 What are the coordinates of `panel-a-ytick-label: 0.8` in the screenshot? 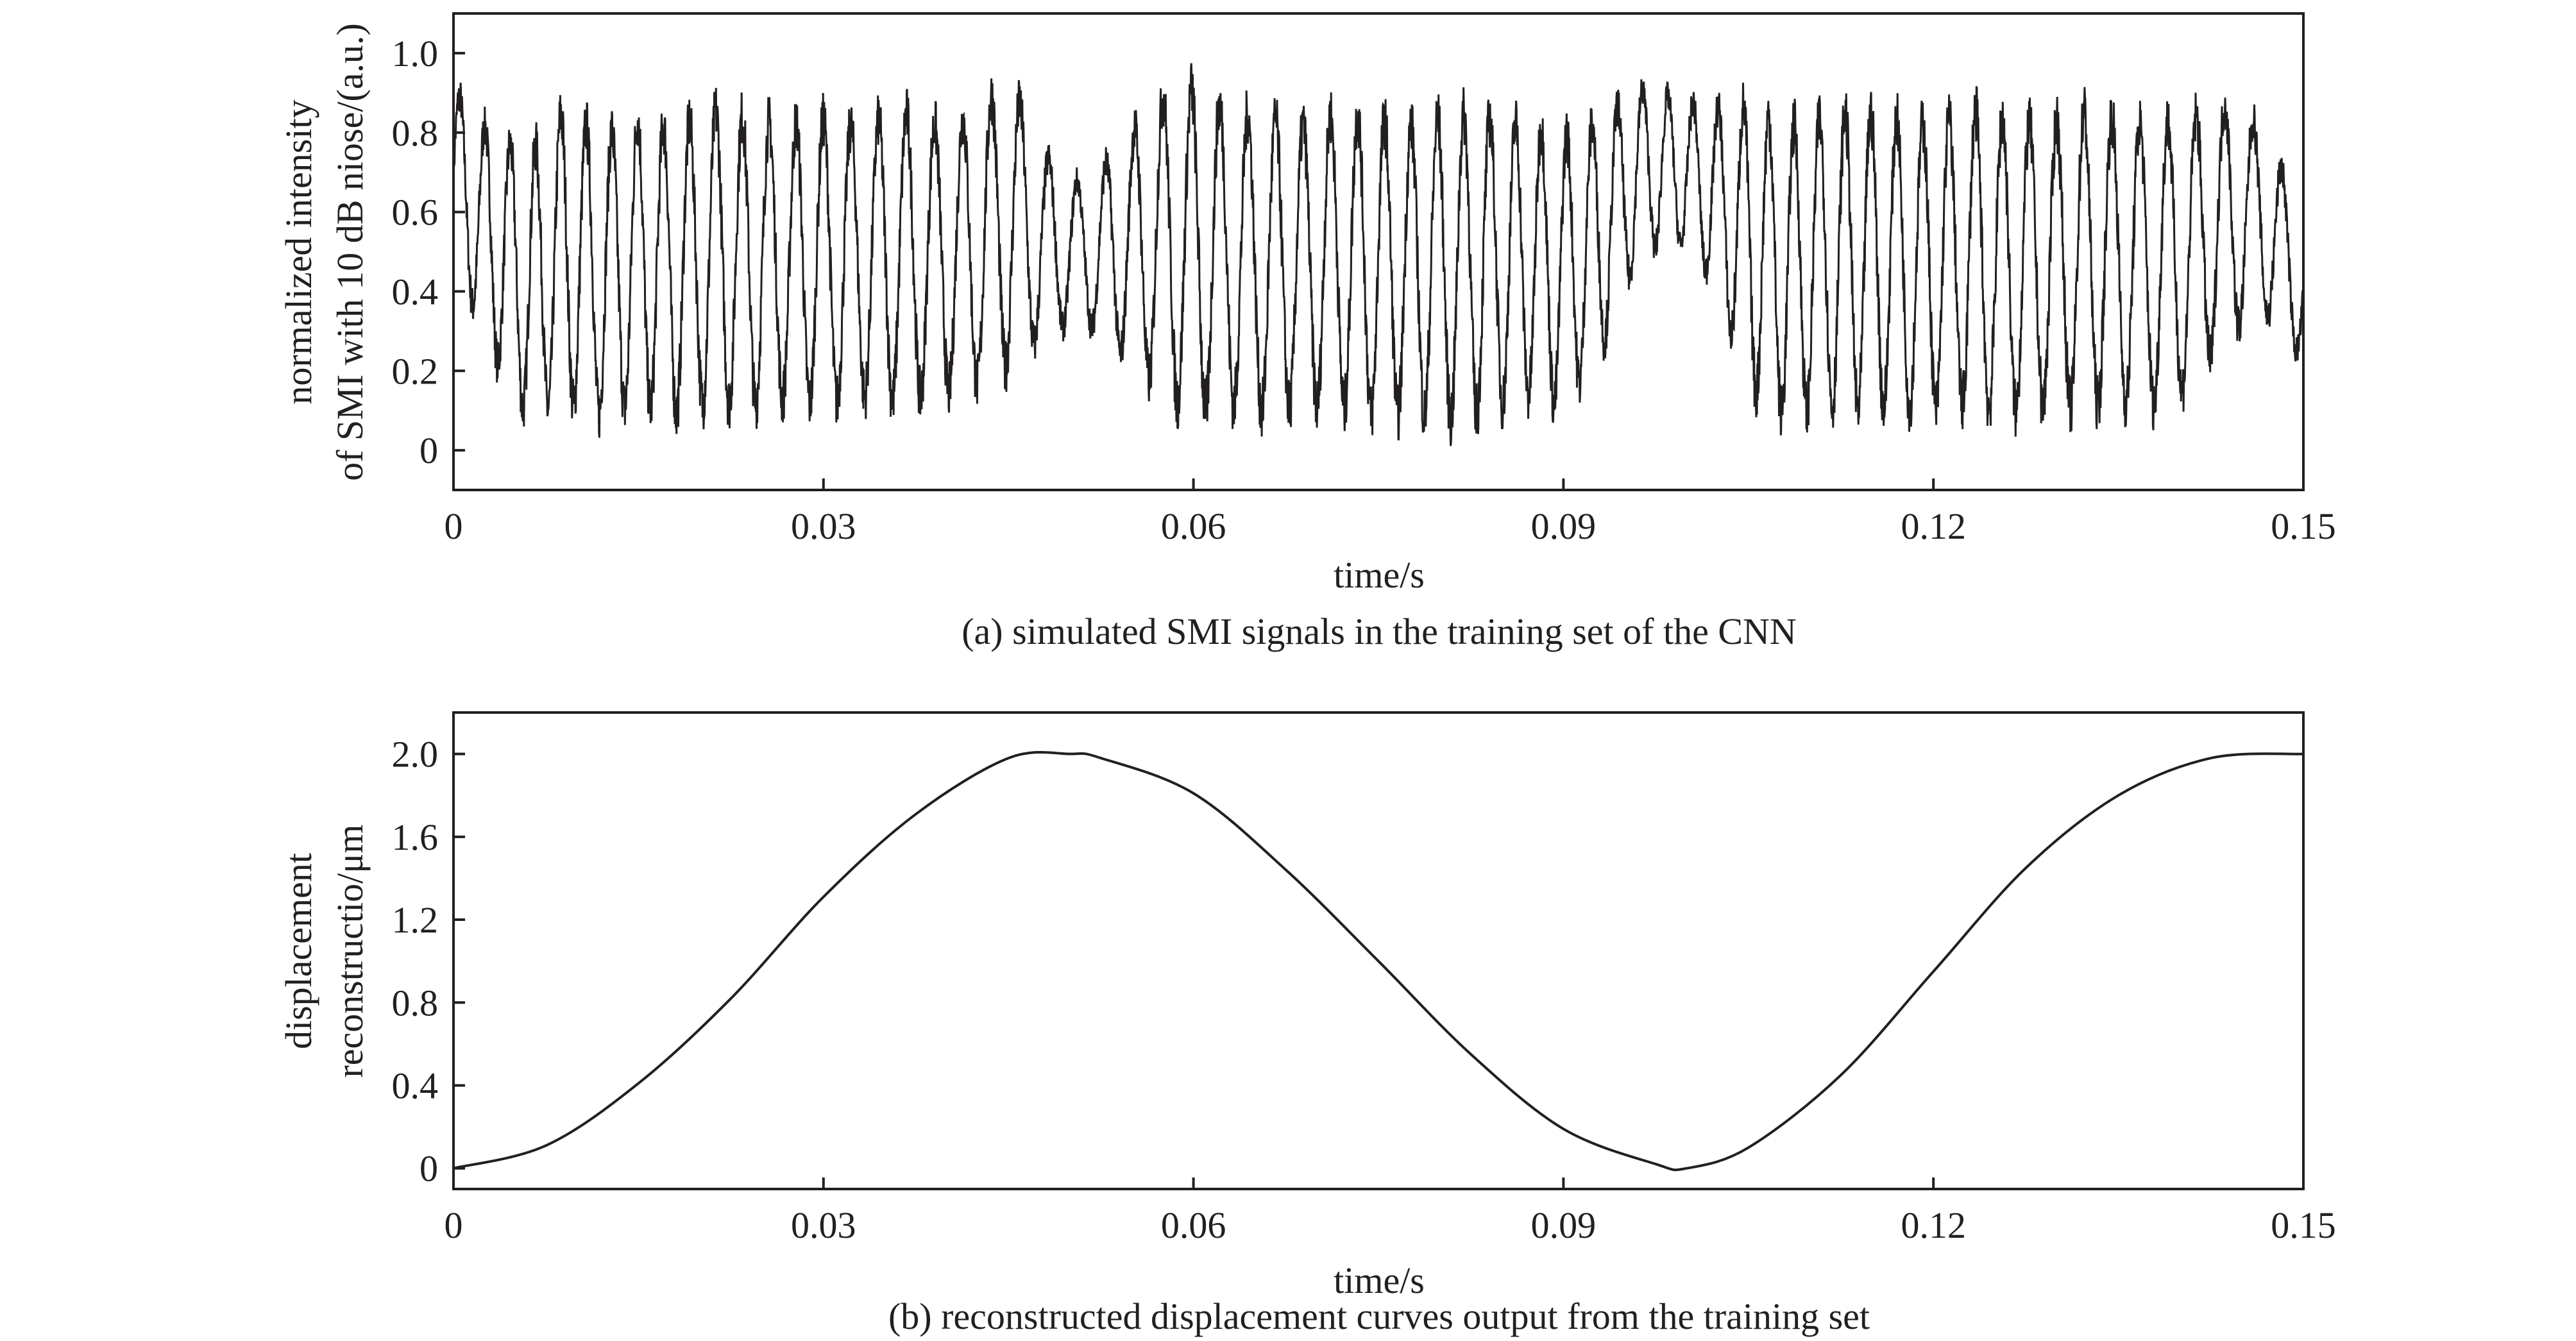 It's located at (415, 133).